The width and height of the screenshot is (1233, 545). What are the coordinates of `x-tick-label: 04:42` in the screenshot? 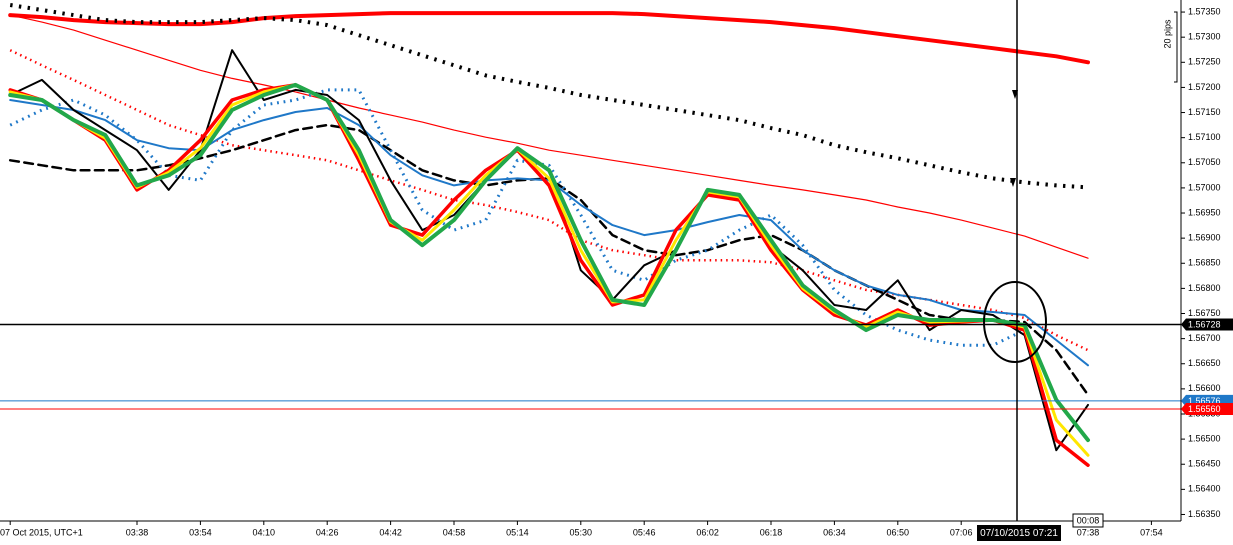 It's located at (390, 532).